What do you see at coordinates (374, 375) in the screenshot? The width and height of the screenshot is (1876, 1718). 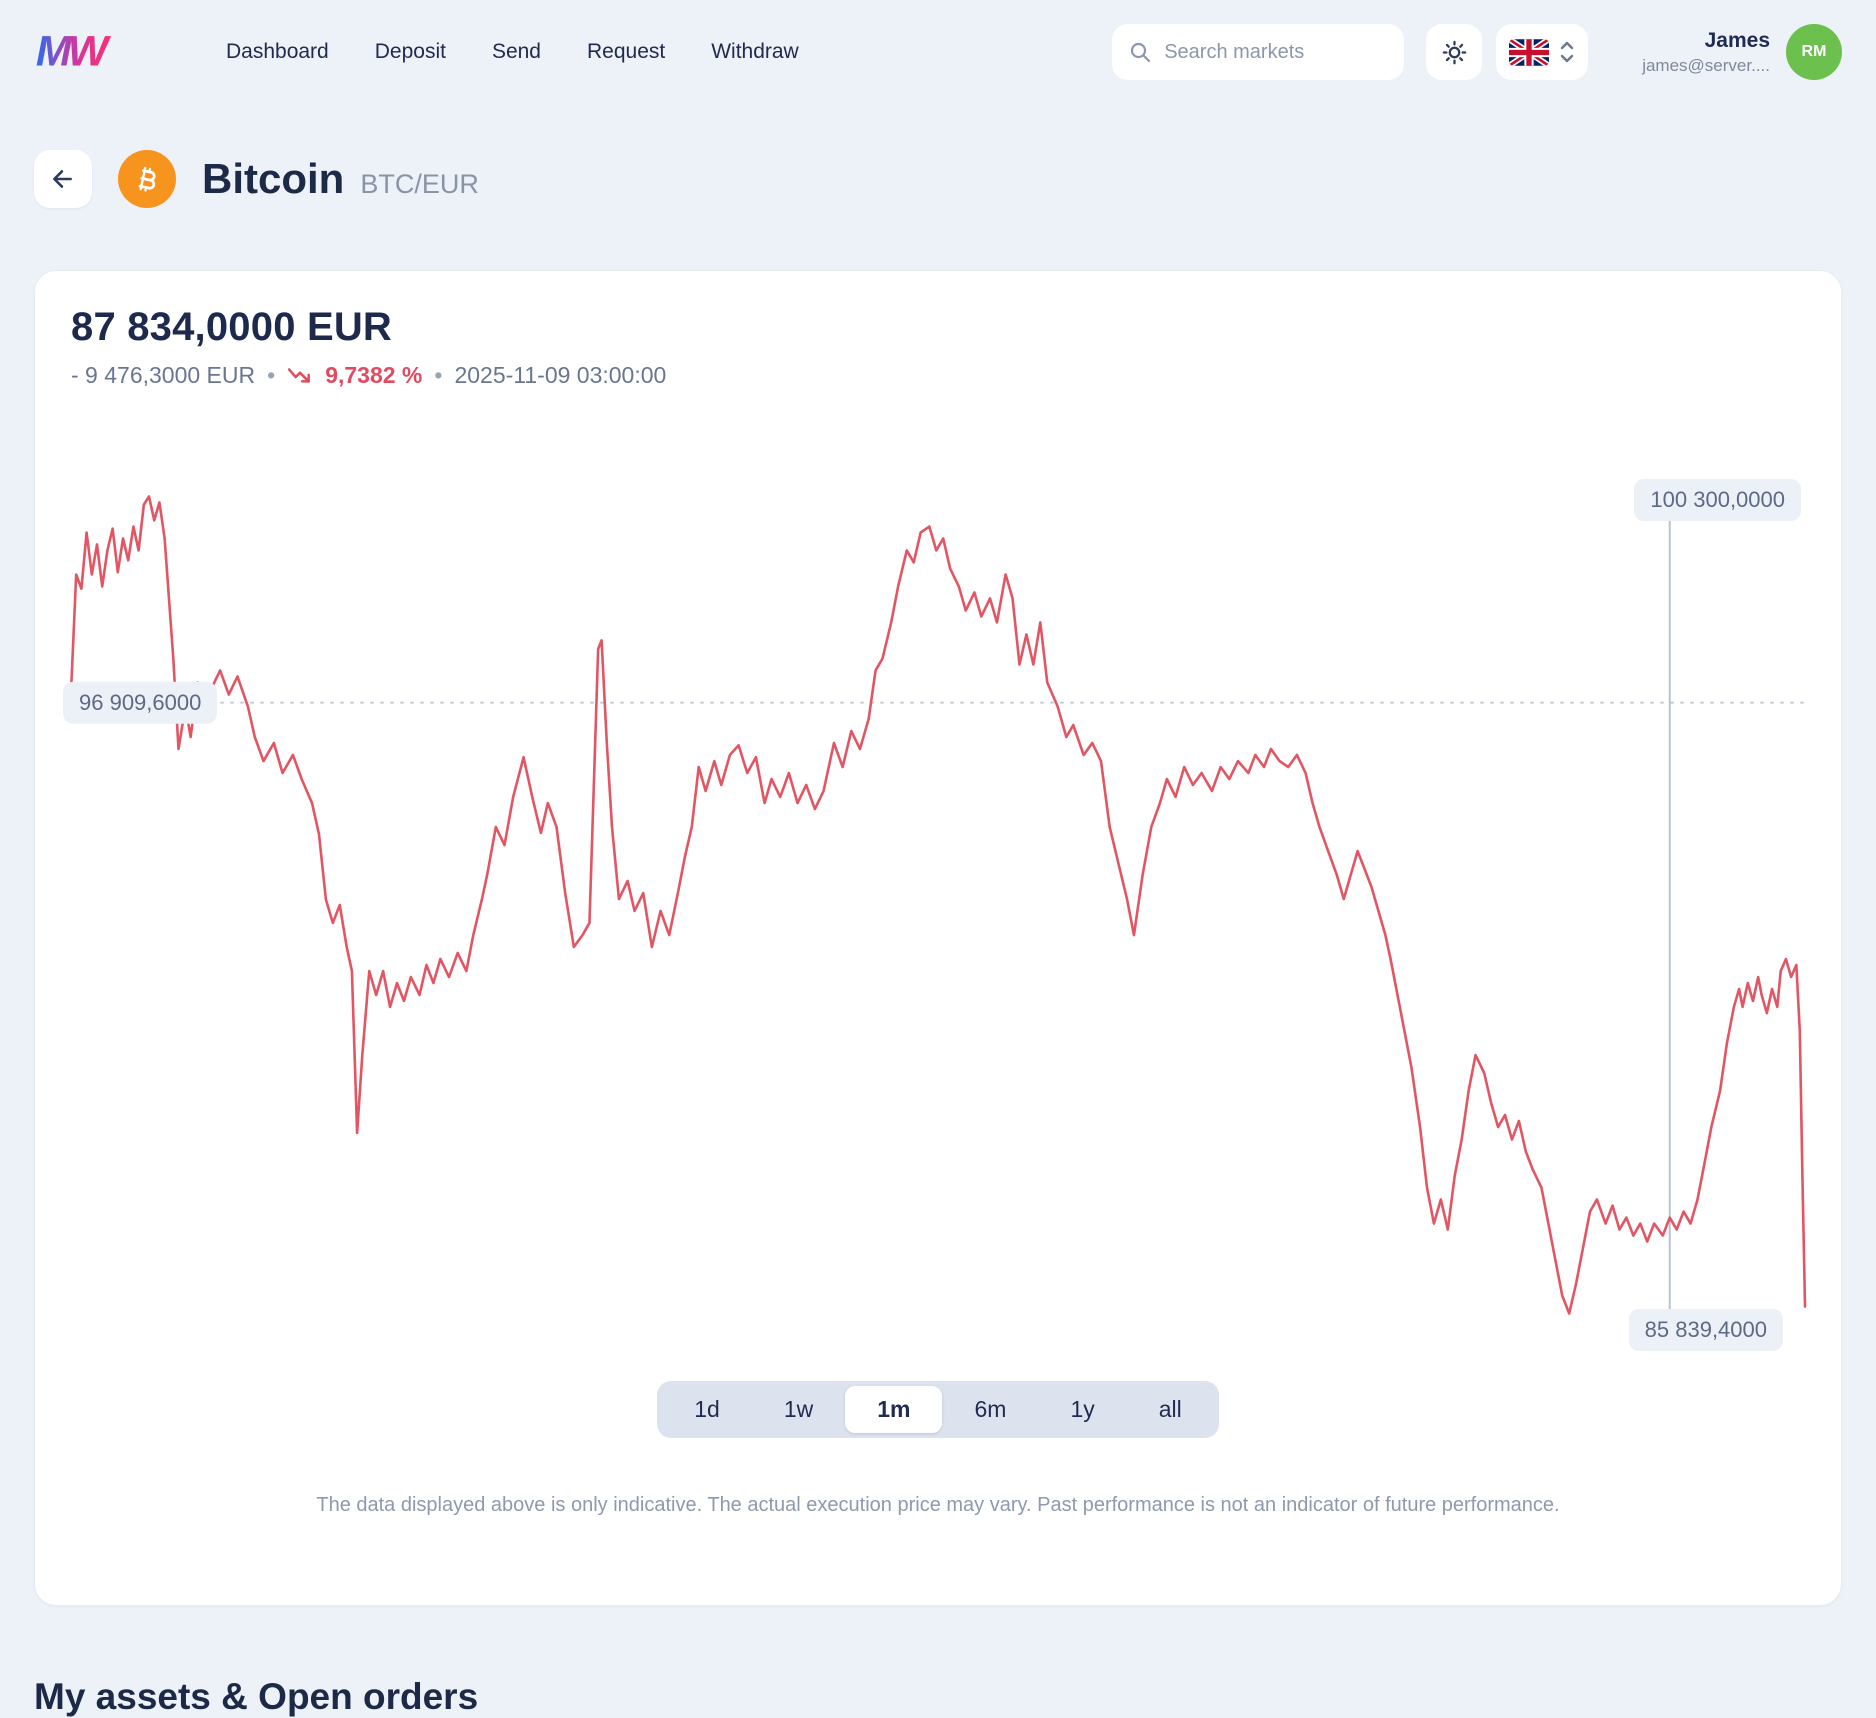 I see `change-percent: 9,7382 %` at bounding box center [374, 375].